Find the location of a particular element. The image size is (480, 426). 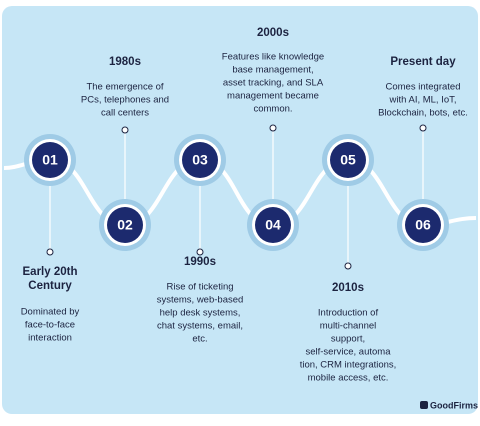

era-title: 1980s is located at coordinates (125, 62).